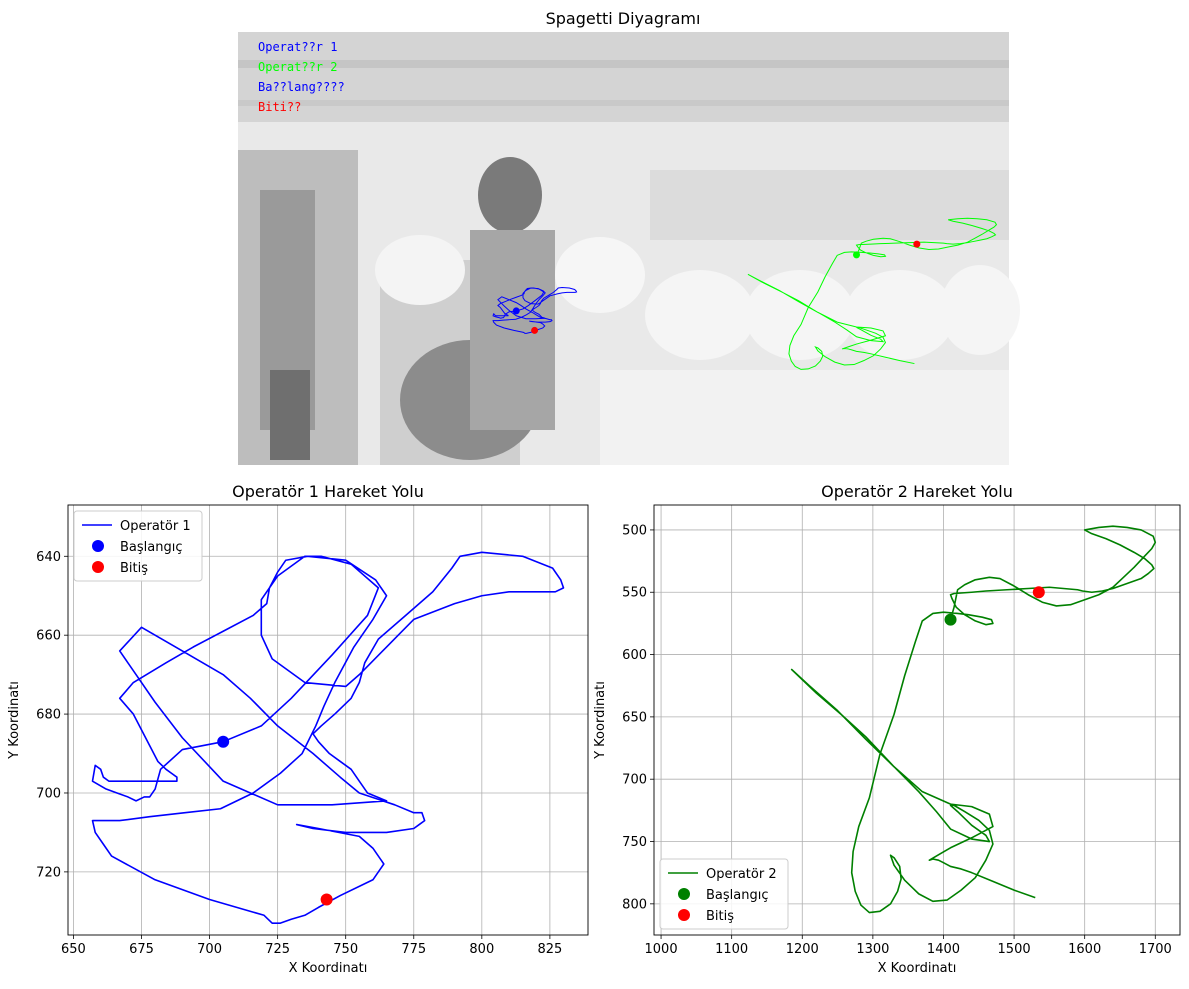 The width and height of the screenshot is (1189, 989). Describe the element at coordinates (297, 47) in the screenshot. I see `photo-legend-item: Operat??r 1` at that location.